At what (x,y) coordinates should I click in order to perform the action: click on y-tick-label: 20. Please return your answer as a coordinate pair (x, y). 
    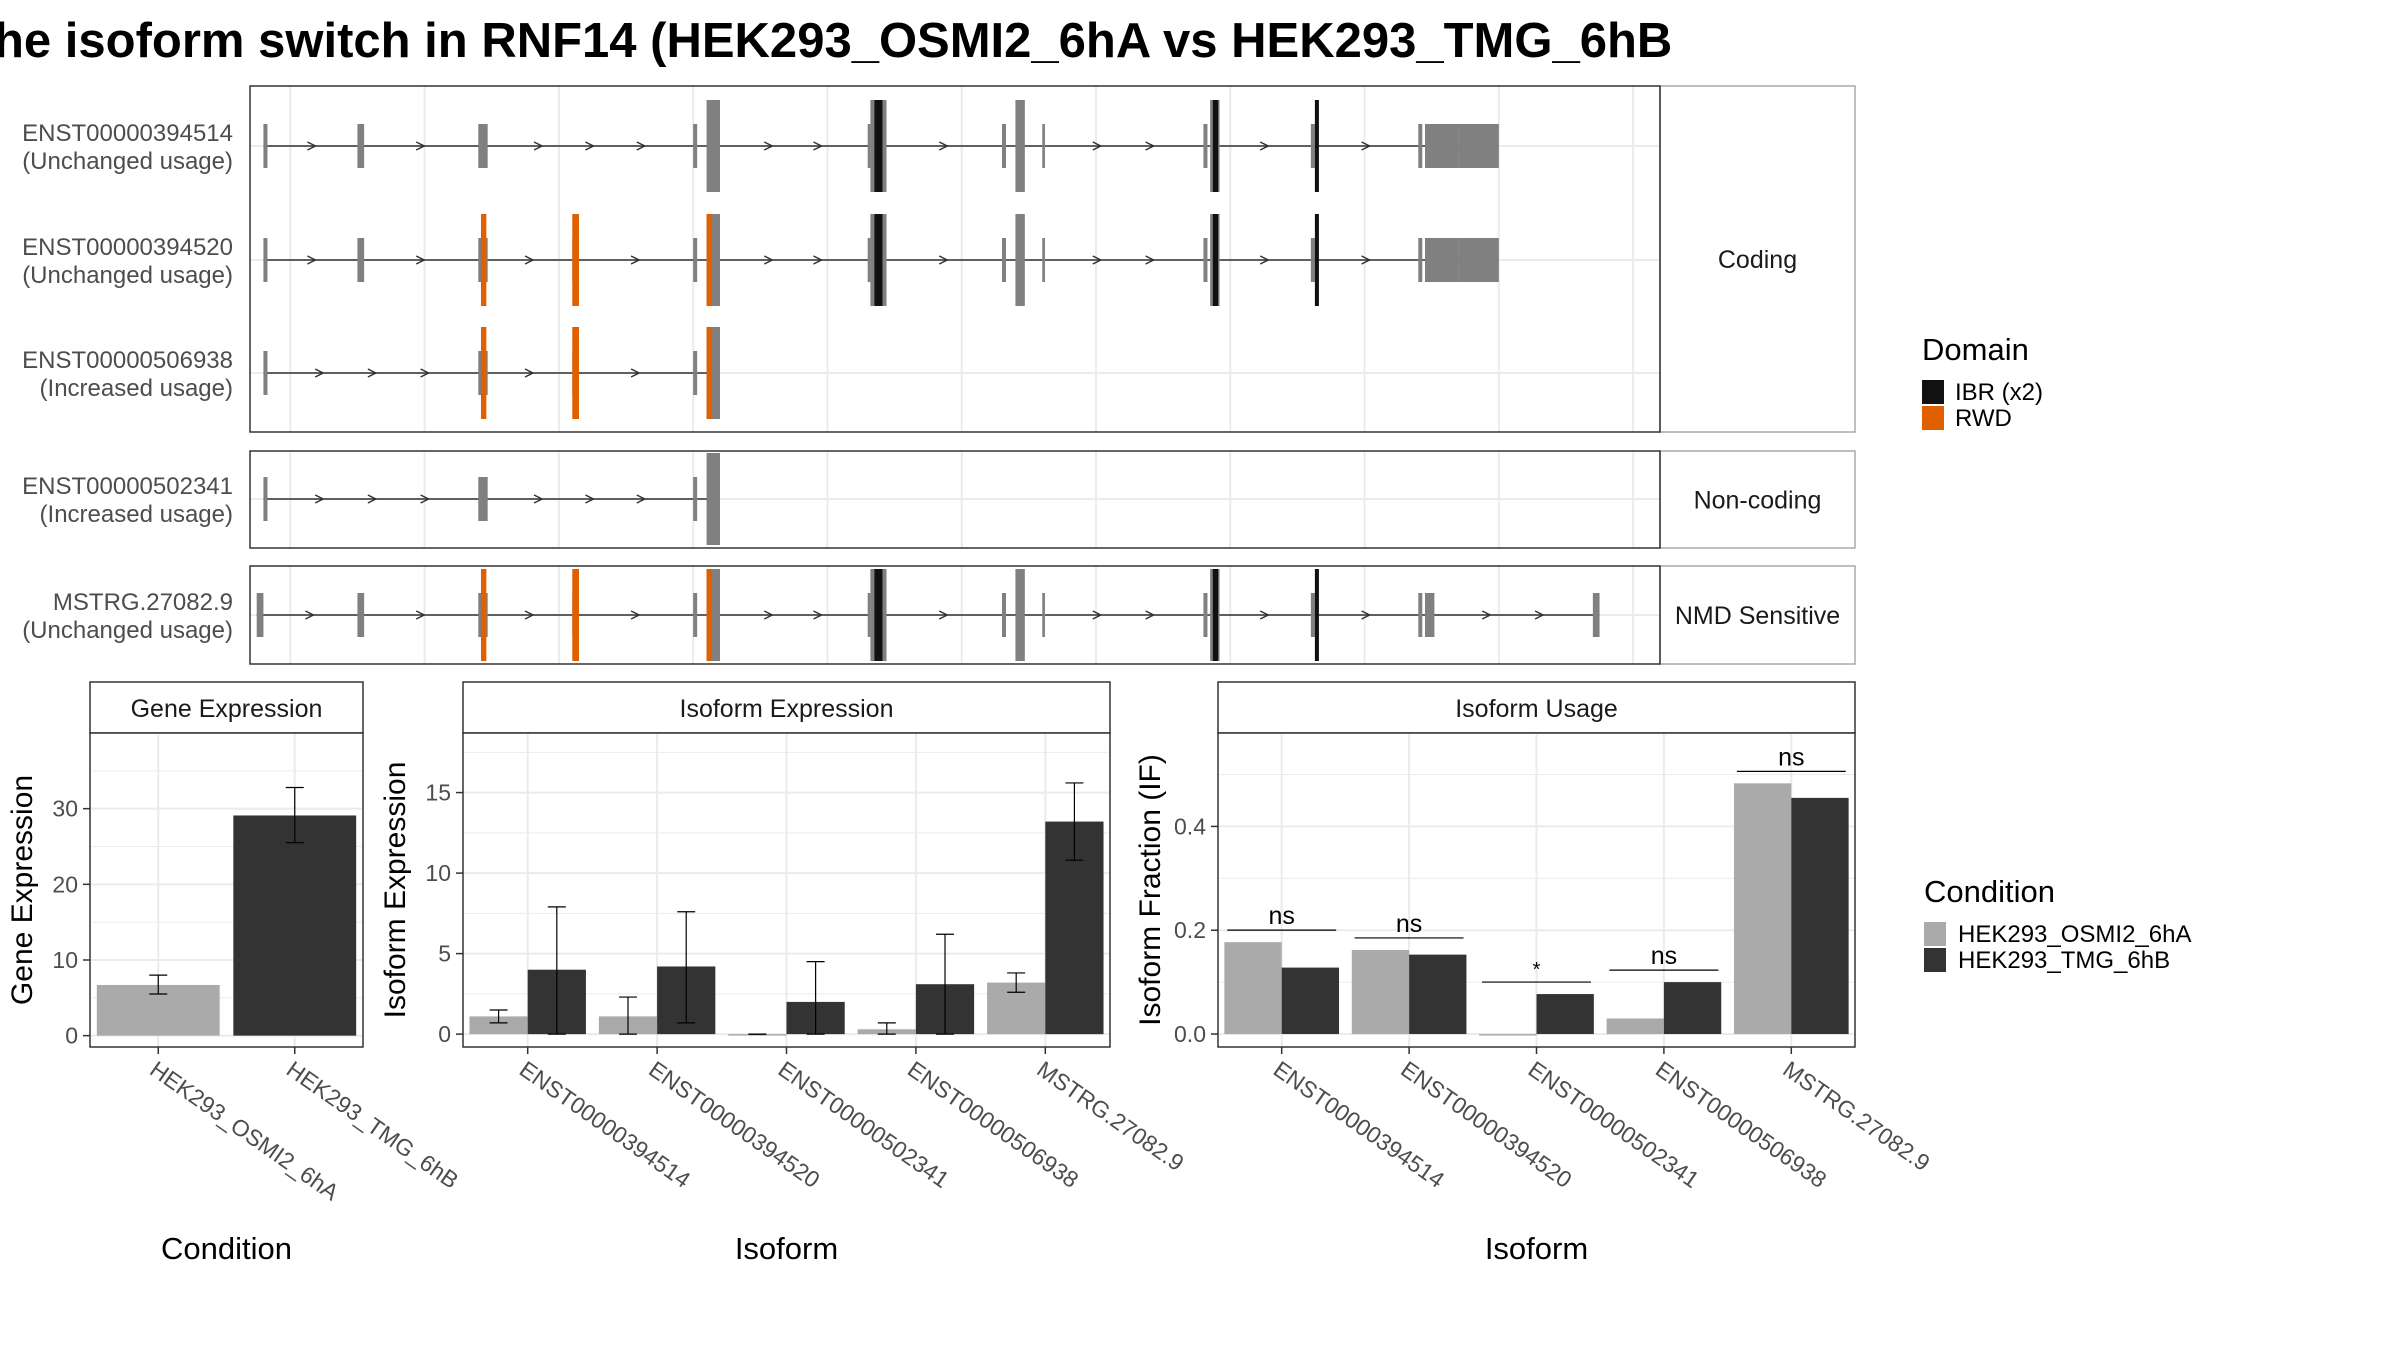
    Looking at the image, I should click on (65, 884).